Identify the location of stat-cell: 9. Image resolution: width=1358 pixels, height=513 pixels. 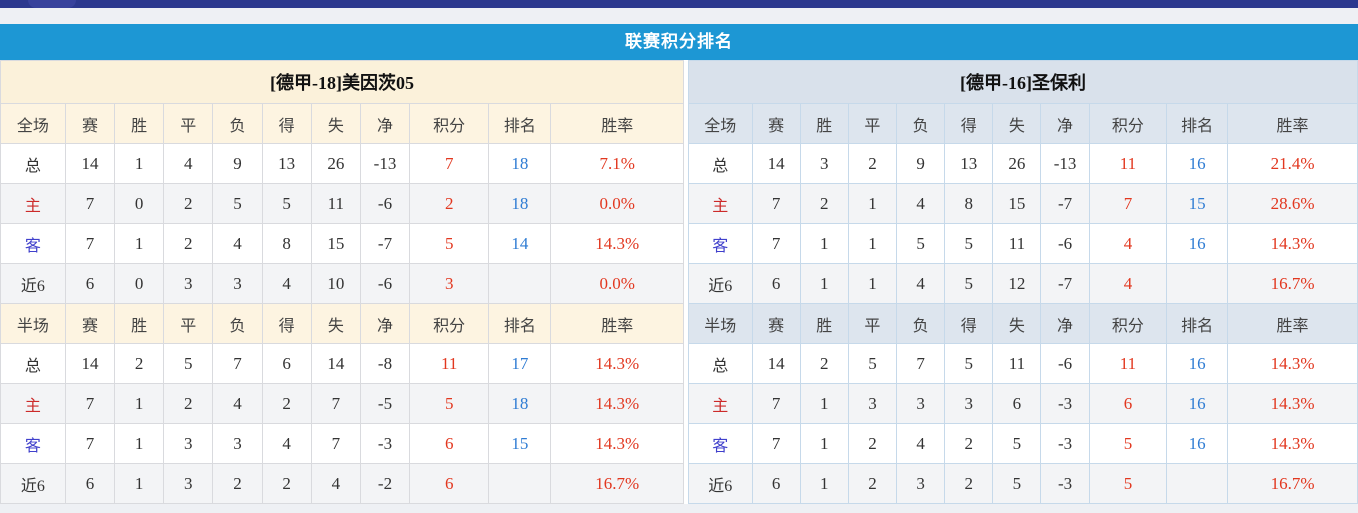
(921, 163).